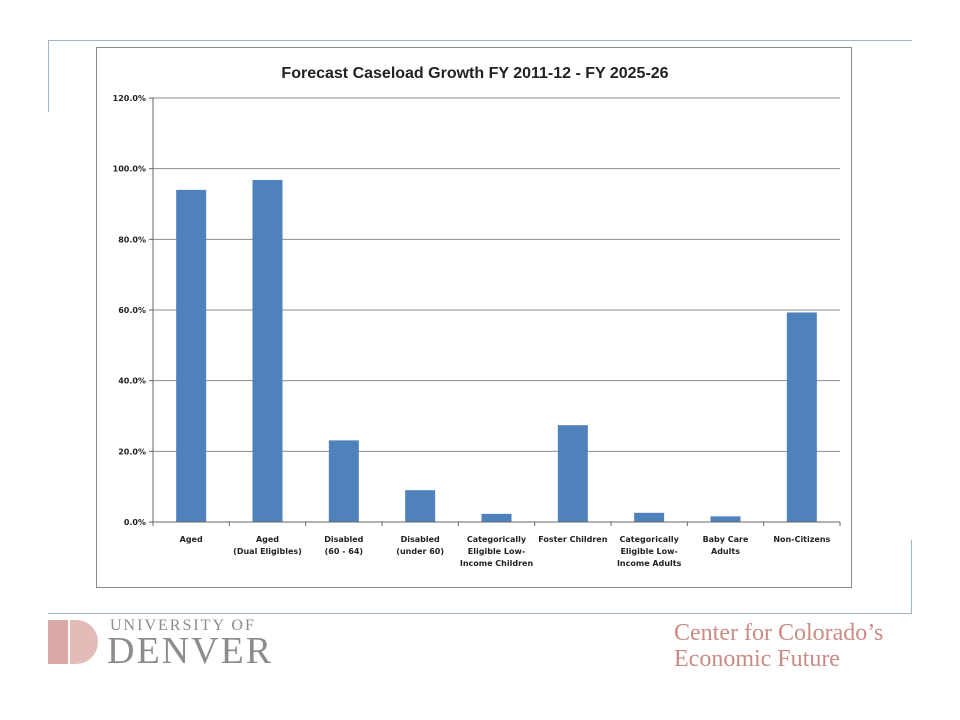 The image size is (960, 720). I want to click on frame-bottom-line, so click(480, 613).